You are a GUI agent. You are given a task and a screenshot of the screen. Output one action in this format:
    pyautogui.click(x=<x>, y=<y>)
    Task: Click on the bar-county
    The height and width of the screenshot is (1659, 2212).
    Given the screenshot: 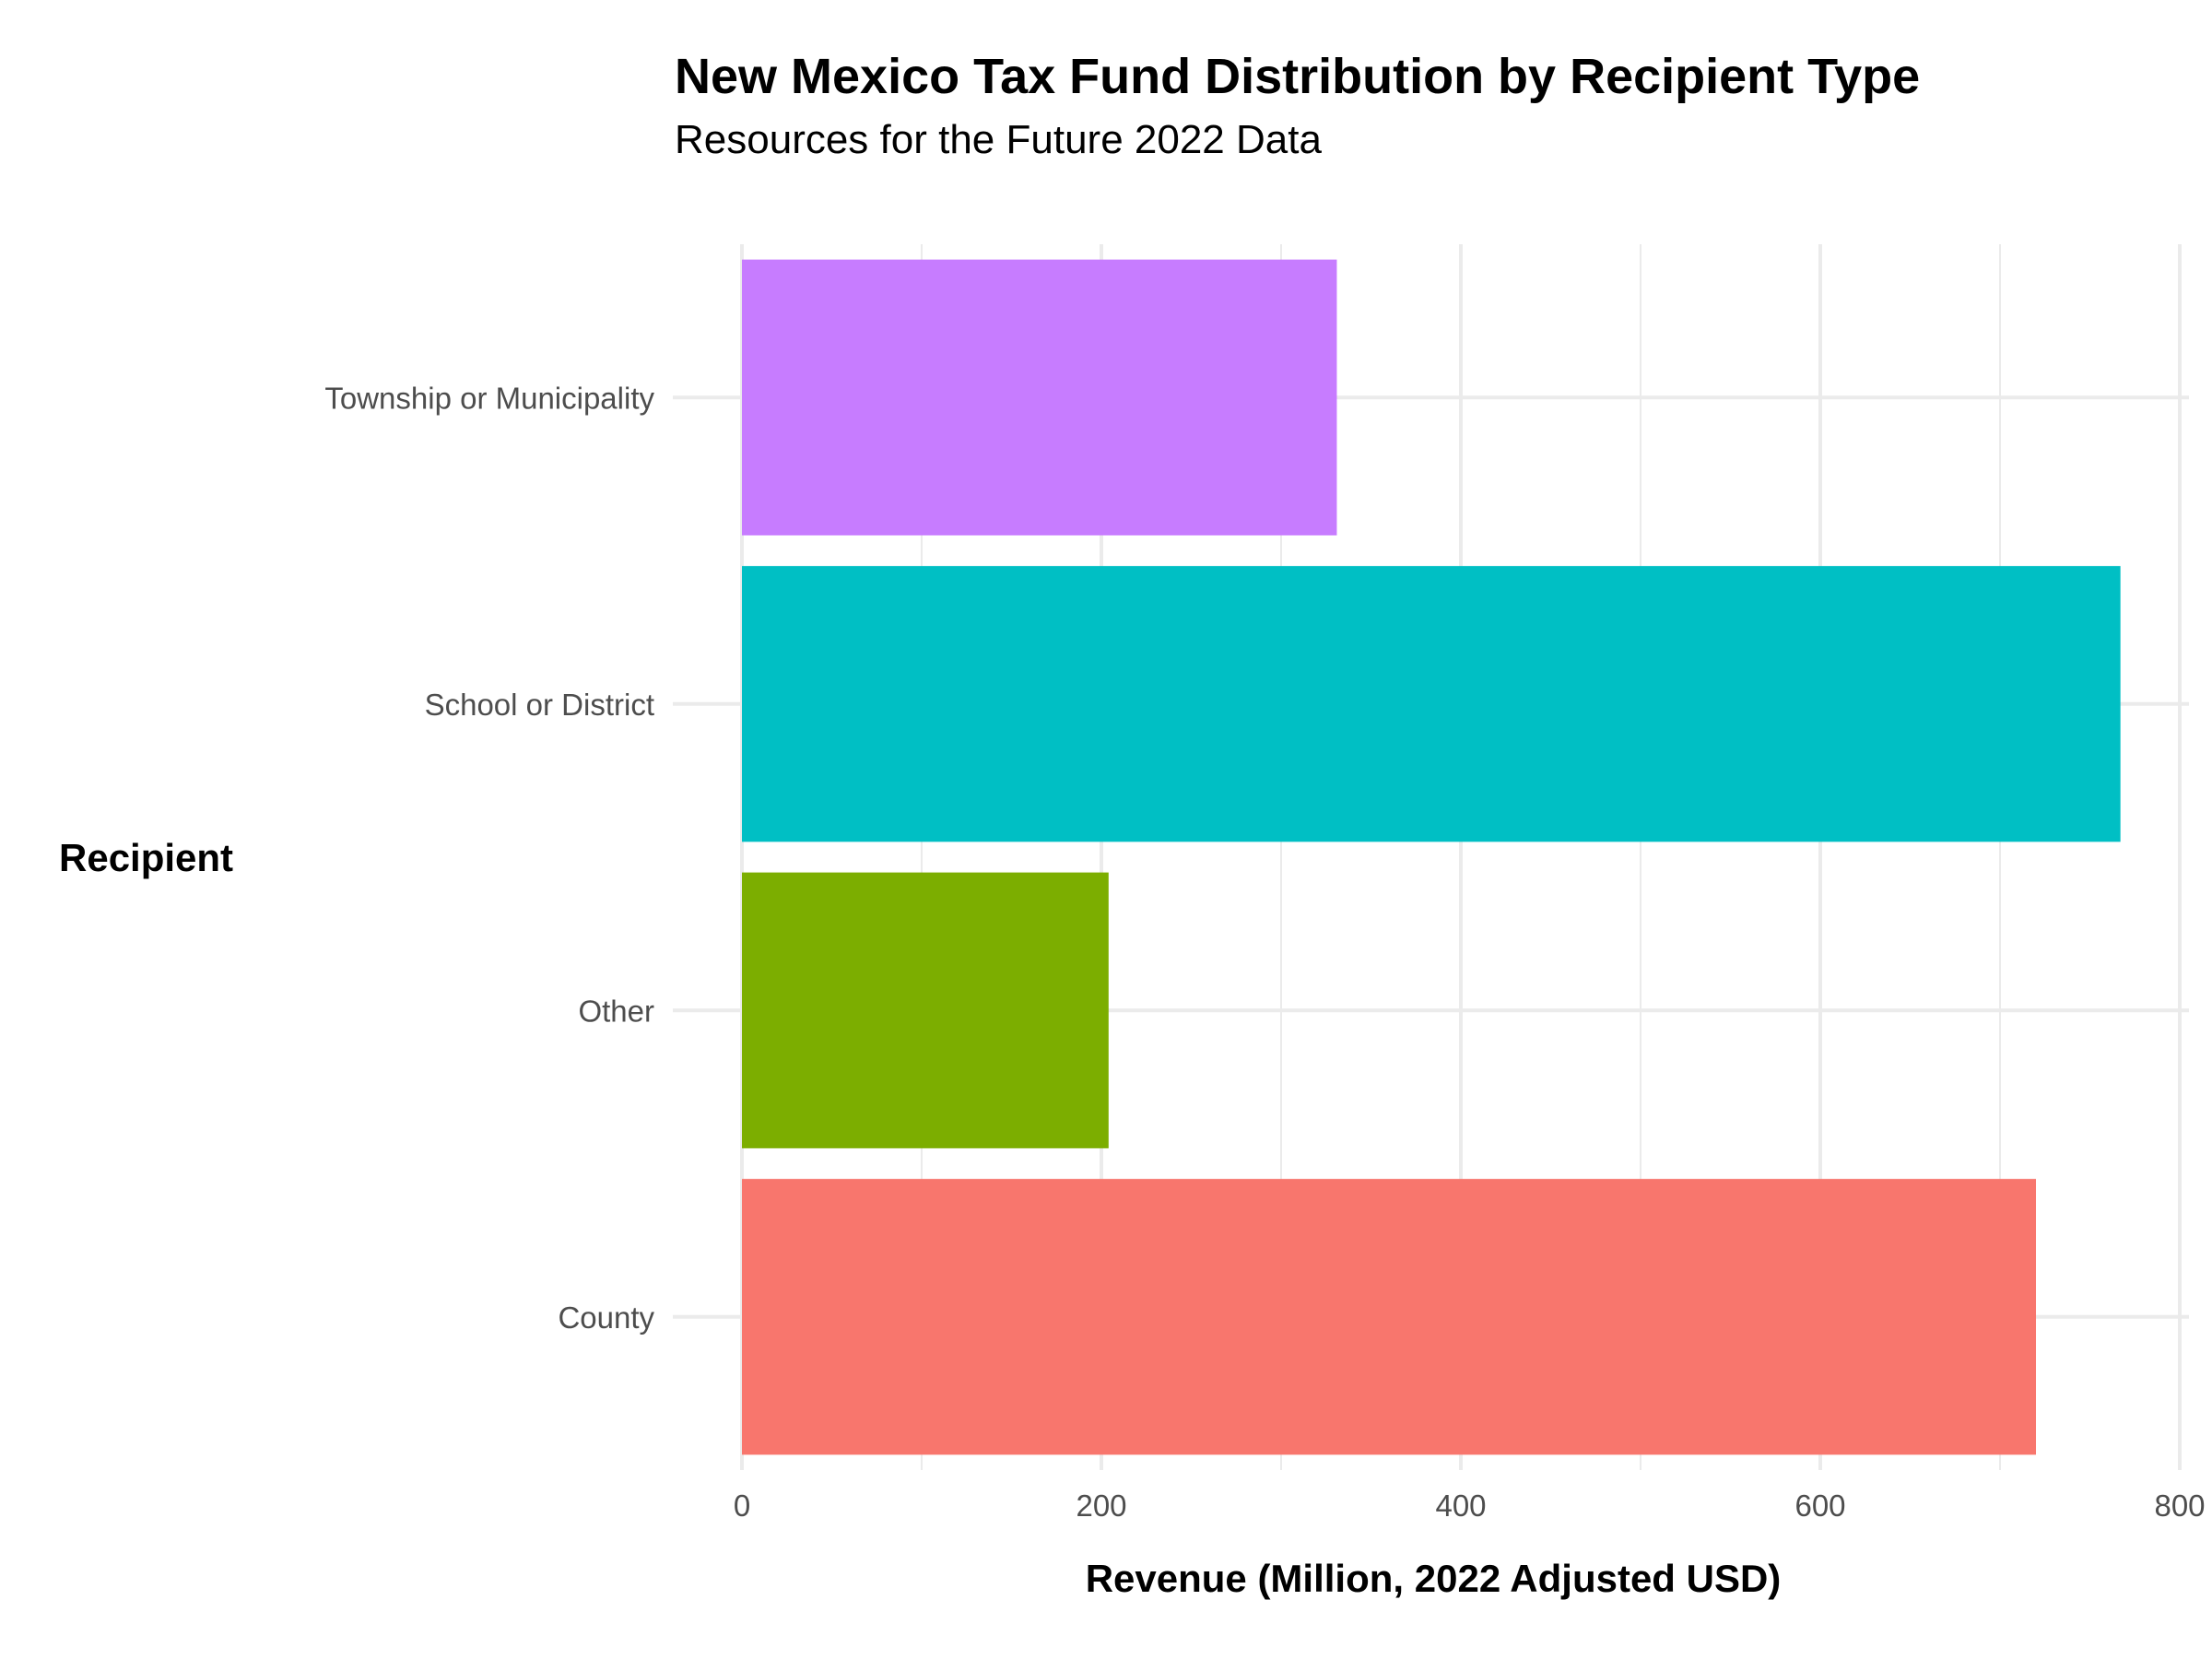 What is the action you would take?
    pyautogui.click(x=1389, y=1317)
    